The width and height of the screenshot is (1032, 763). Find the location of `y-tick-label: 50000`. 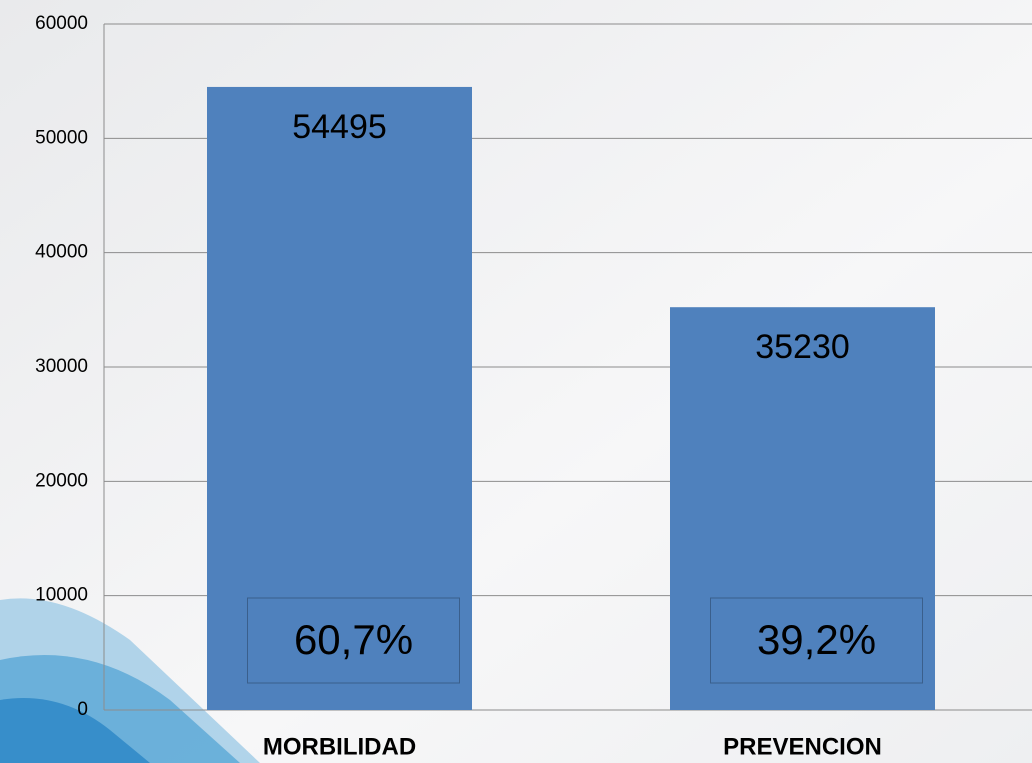

y-tick-label: 50000 is located at coordinates (61, 137).